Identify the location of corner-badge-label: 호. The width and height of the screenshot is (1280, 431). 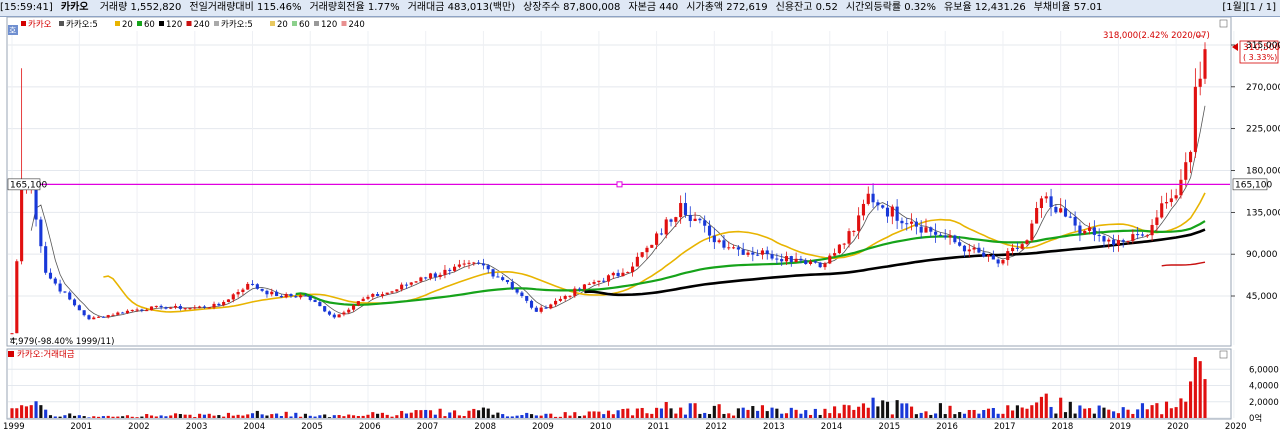
(12, 30).